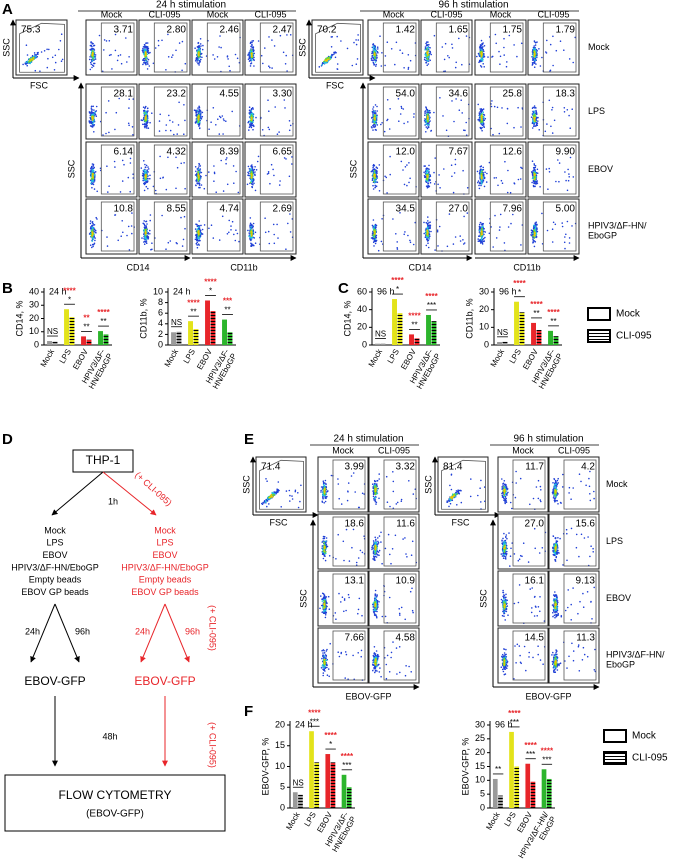  I want to click on condition: EBOV, so click(164, 555).